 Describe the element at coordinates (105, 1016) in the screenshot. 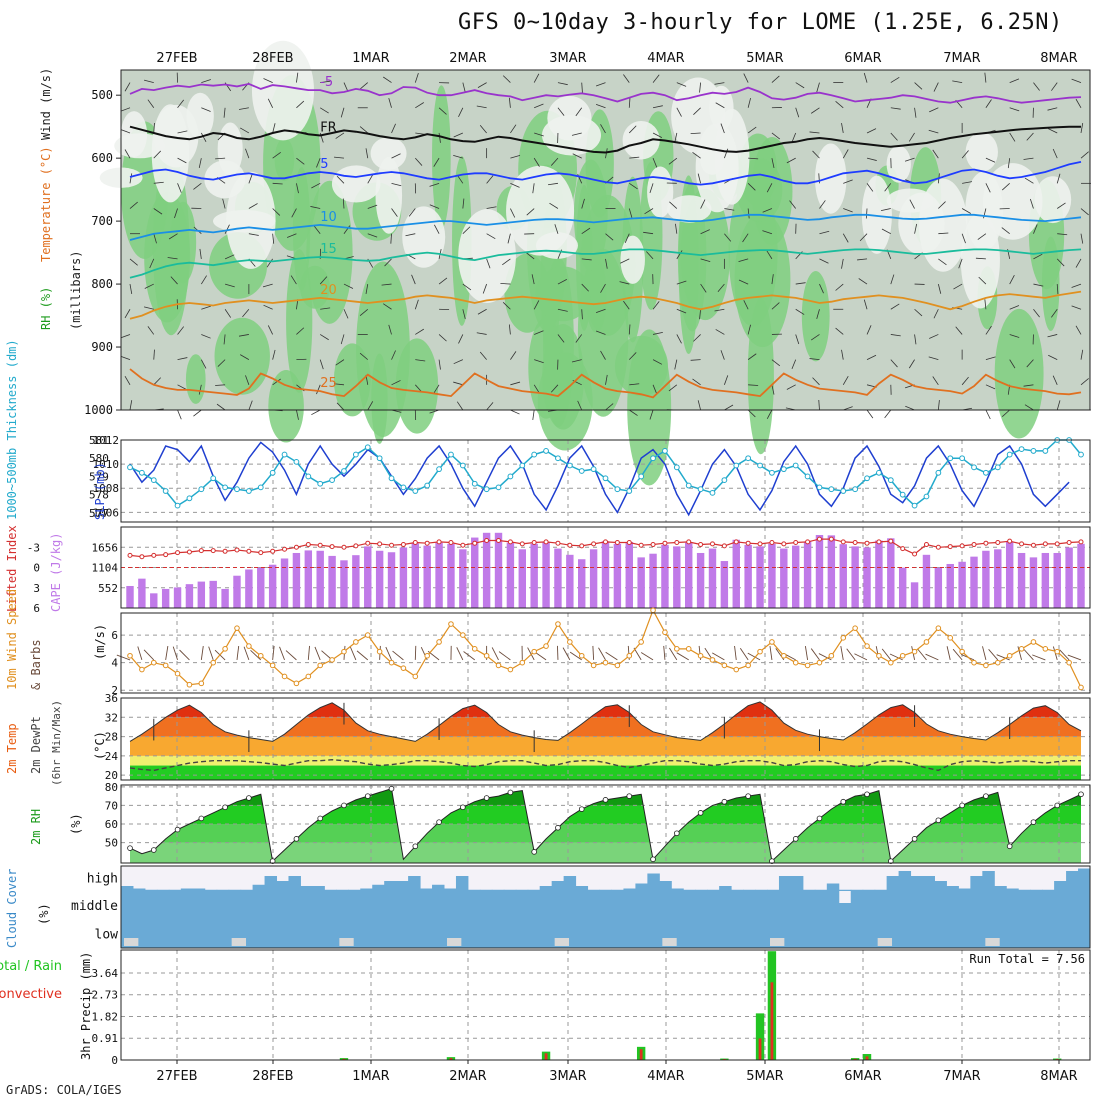

I see `precip-tick-label: 1.82` at that location.